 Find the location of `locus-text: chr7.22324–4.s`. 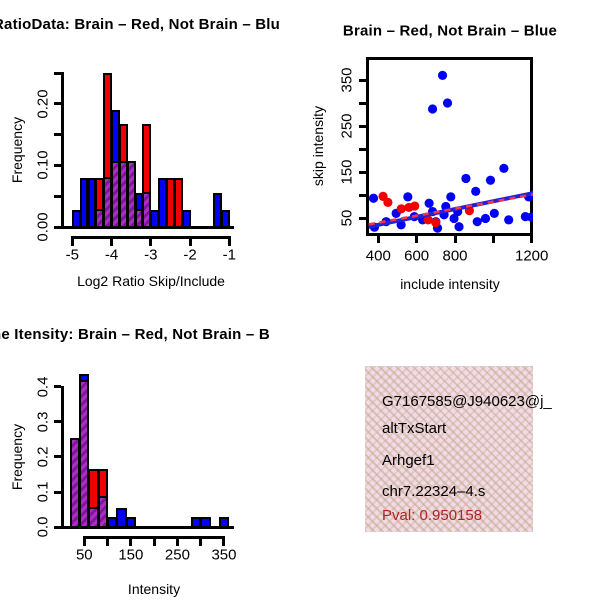

locus-text: chr7.22324–4.s is located at coordinates (434, 491).